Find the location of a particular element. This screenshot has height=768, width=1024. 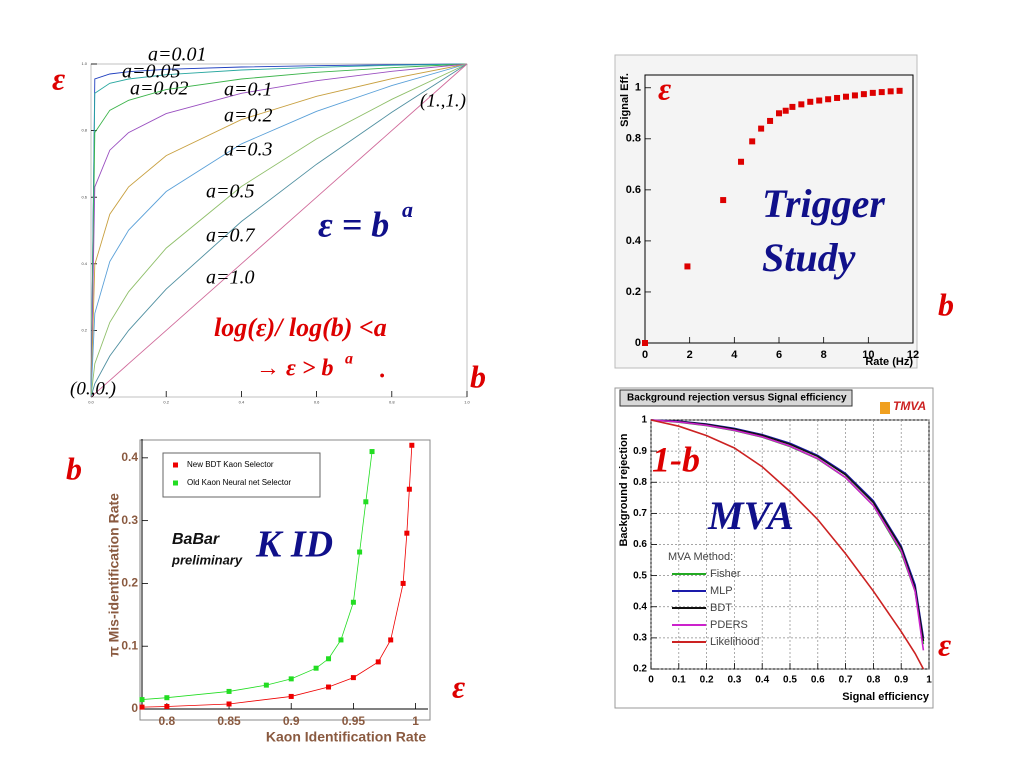

x-tick-label: 0.6 is located at coordinates (317, 402).